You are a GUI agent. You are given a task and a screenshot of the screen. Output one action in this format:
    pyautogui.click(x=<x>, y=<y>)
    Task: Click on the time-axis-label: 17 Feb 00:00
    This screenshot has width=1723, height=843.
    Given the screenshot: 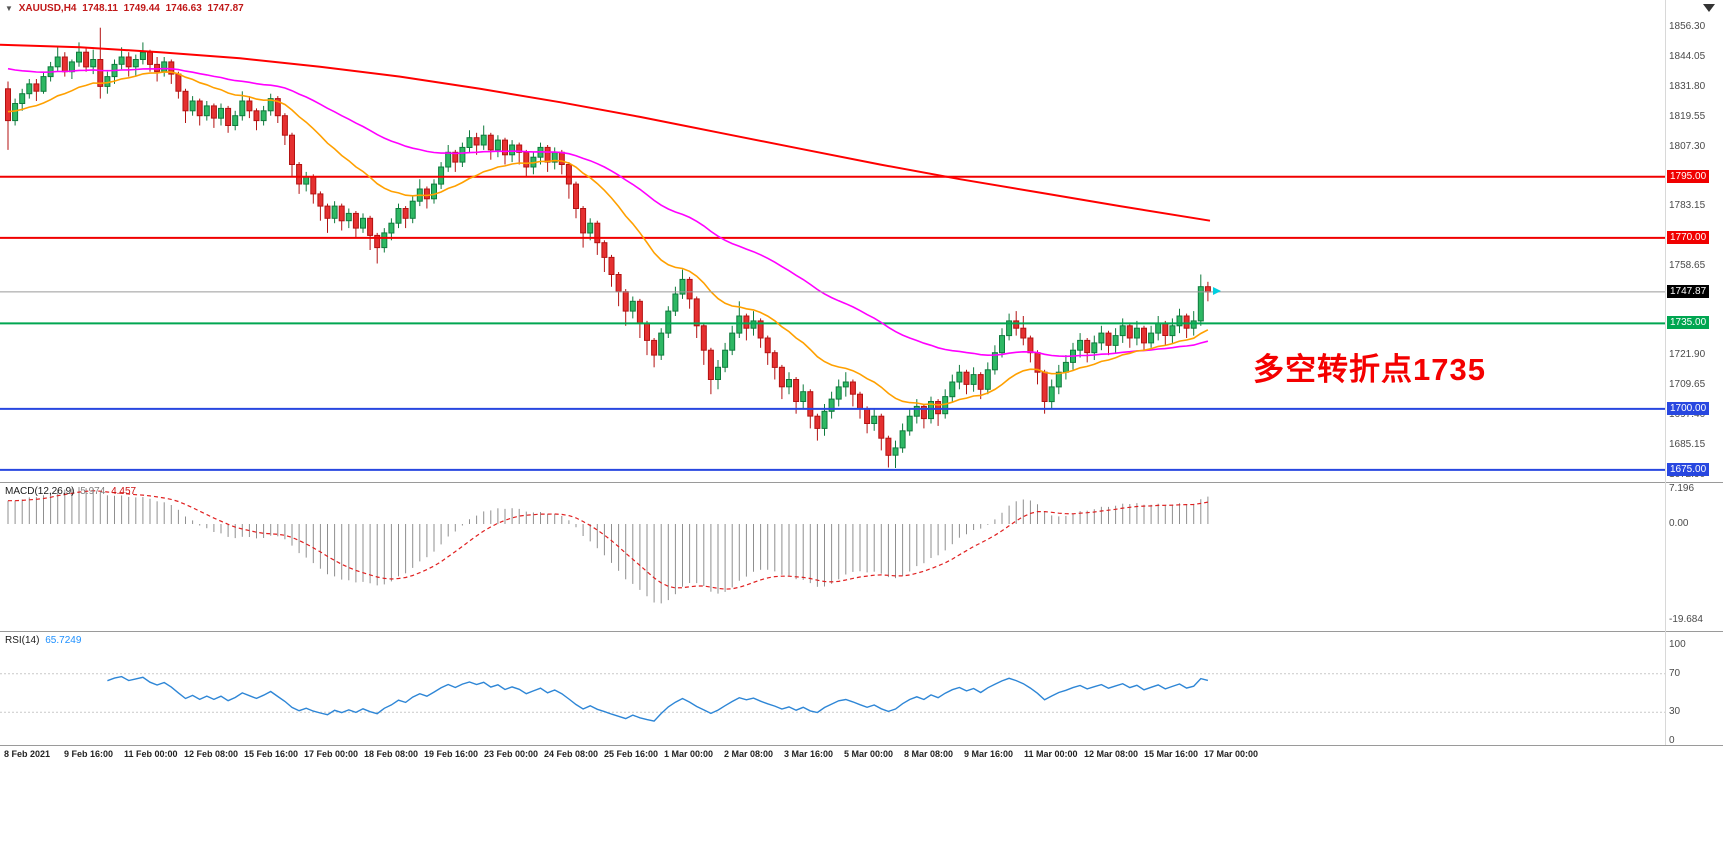 What is the action you would take?
    pyautogui.click(x=331, y=754)
    